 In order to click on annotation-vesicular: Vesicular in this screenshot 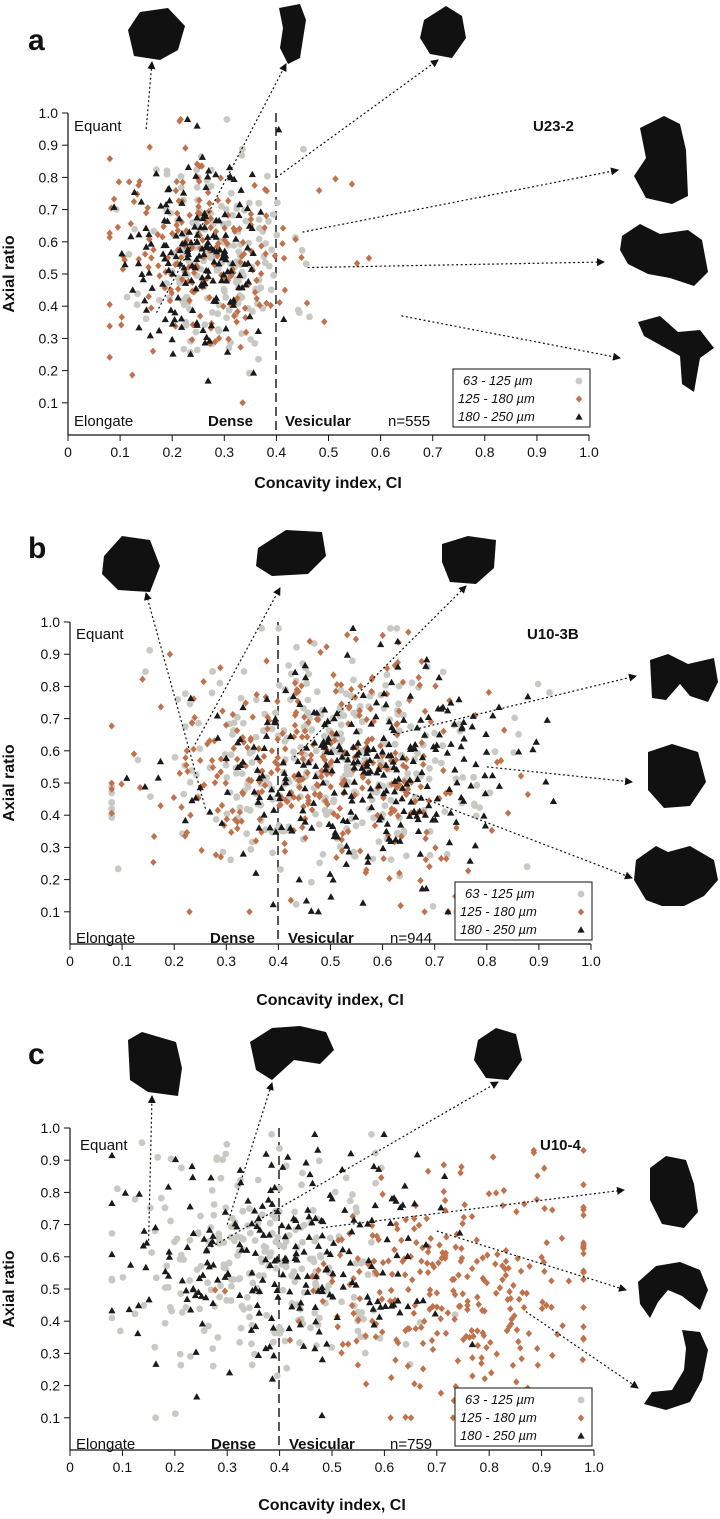, I will do `click(322, 1444)`.